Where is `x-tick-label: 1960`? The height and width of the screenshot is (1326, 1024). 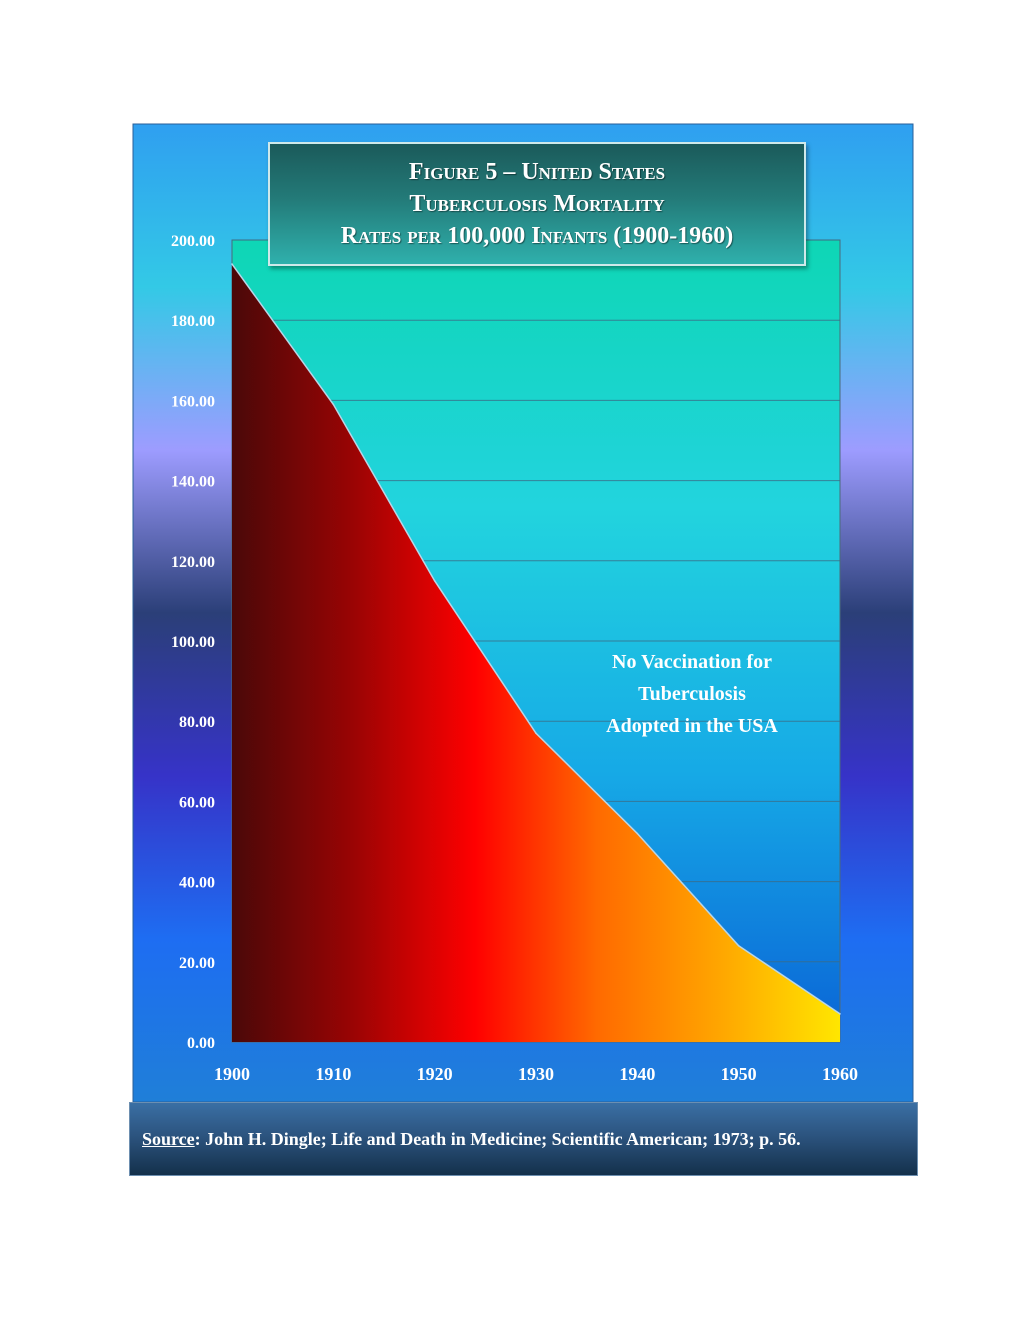 x-tick-label: 1960 is located at coordinates (840, 1074).